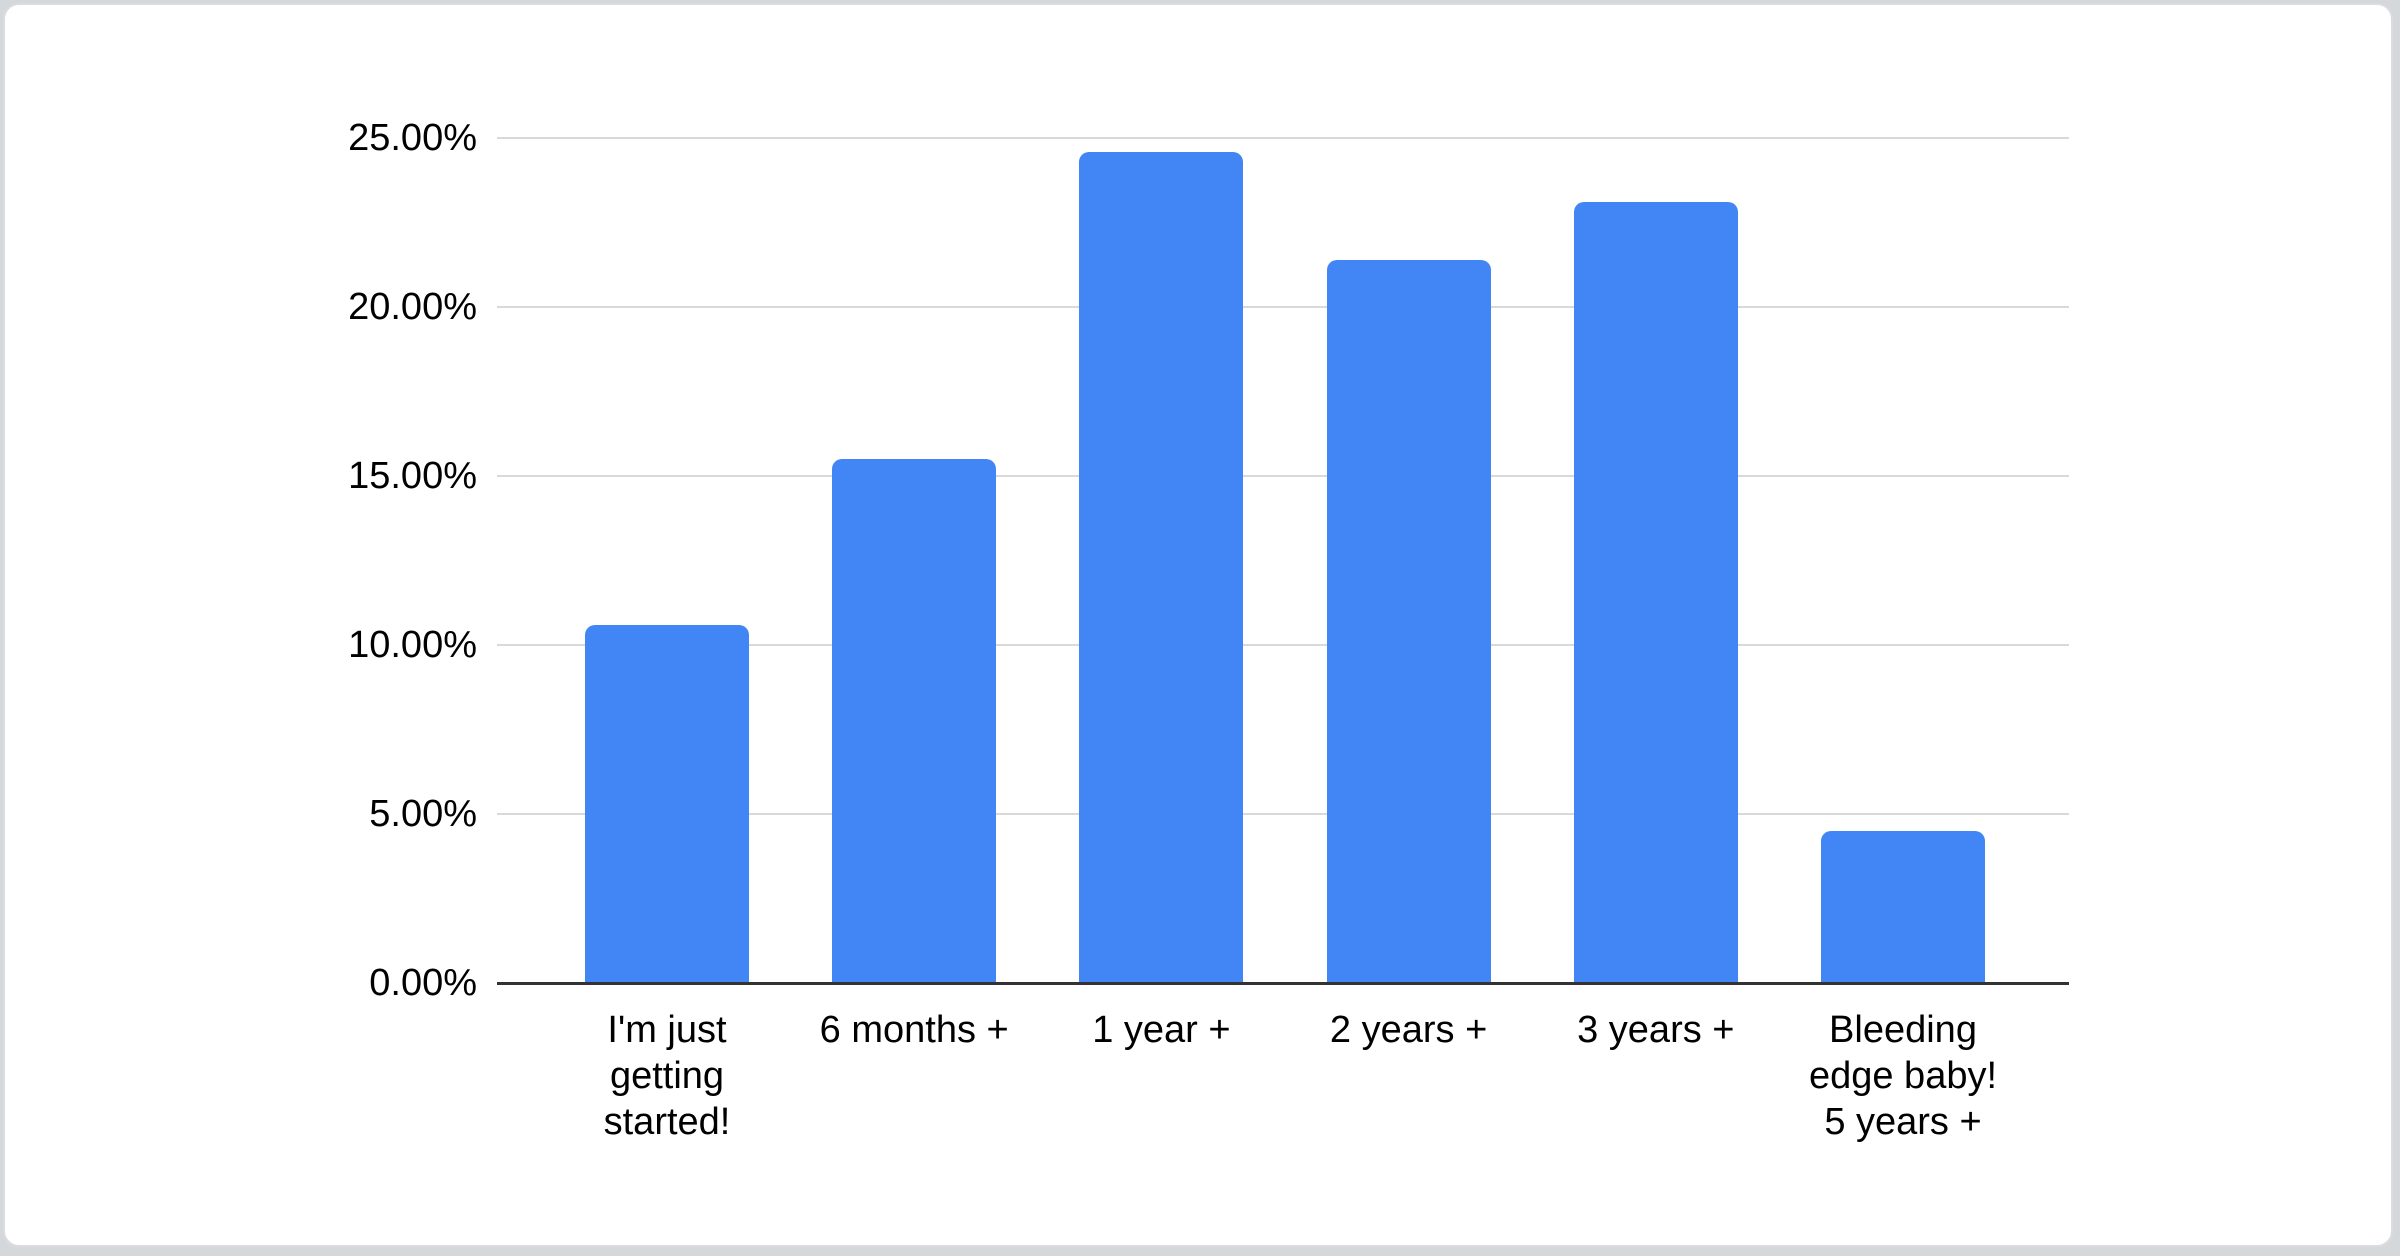 Image resolution: width=2400 pixels, height=1256 pixels. Describe the element at coordinates (423, 814) in the screenshot. I see `y-axis-tick-label: 5.00%` at that location.